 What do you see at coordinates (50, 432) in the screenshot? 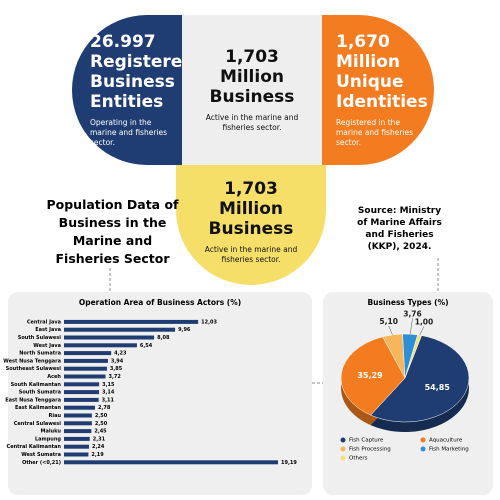
I see `category-label: Maluku` at bounding box center [50, 432].